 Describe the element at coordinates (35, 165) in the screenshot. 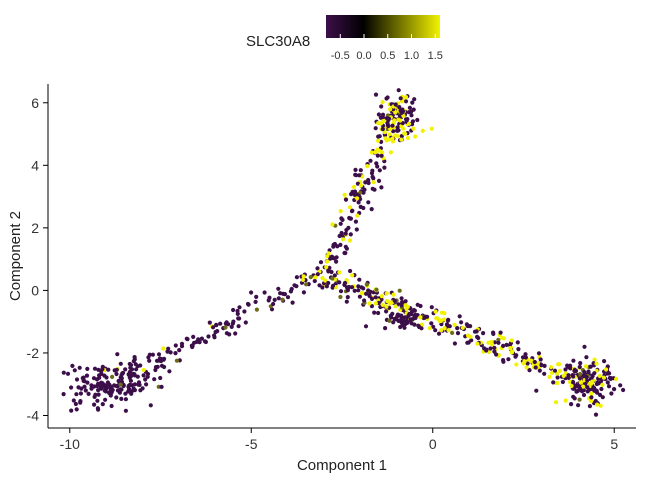

I see `y-tick-label: 4` at that location.